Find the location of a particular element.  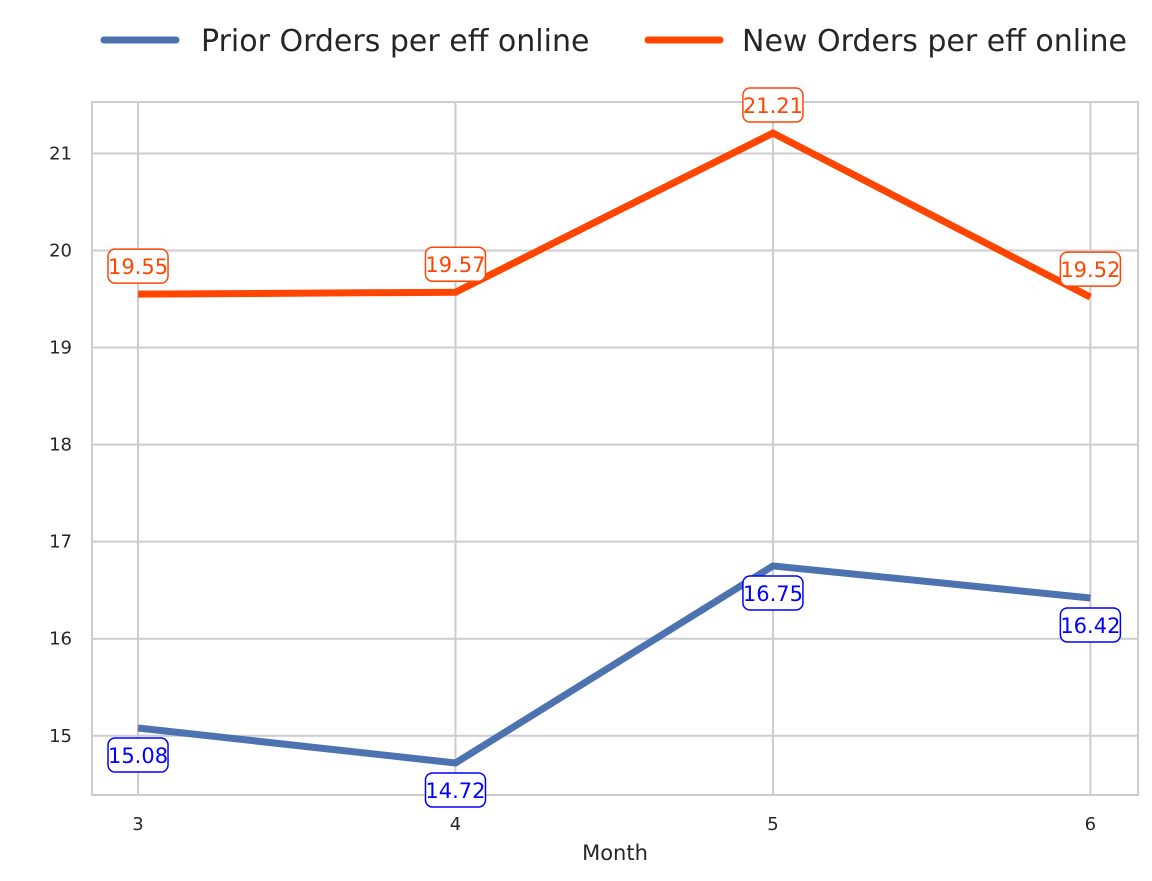

y-tick-label: 17 is located at coordinates (60, 542).